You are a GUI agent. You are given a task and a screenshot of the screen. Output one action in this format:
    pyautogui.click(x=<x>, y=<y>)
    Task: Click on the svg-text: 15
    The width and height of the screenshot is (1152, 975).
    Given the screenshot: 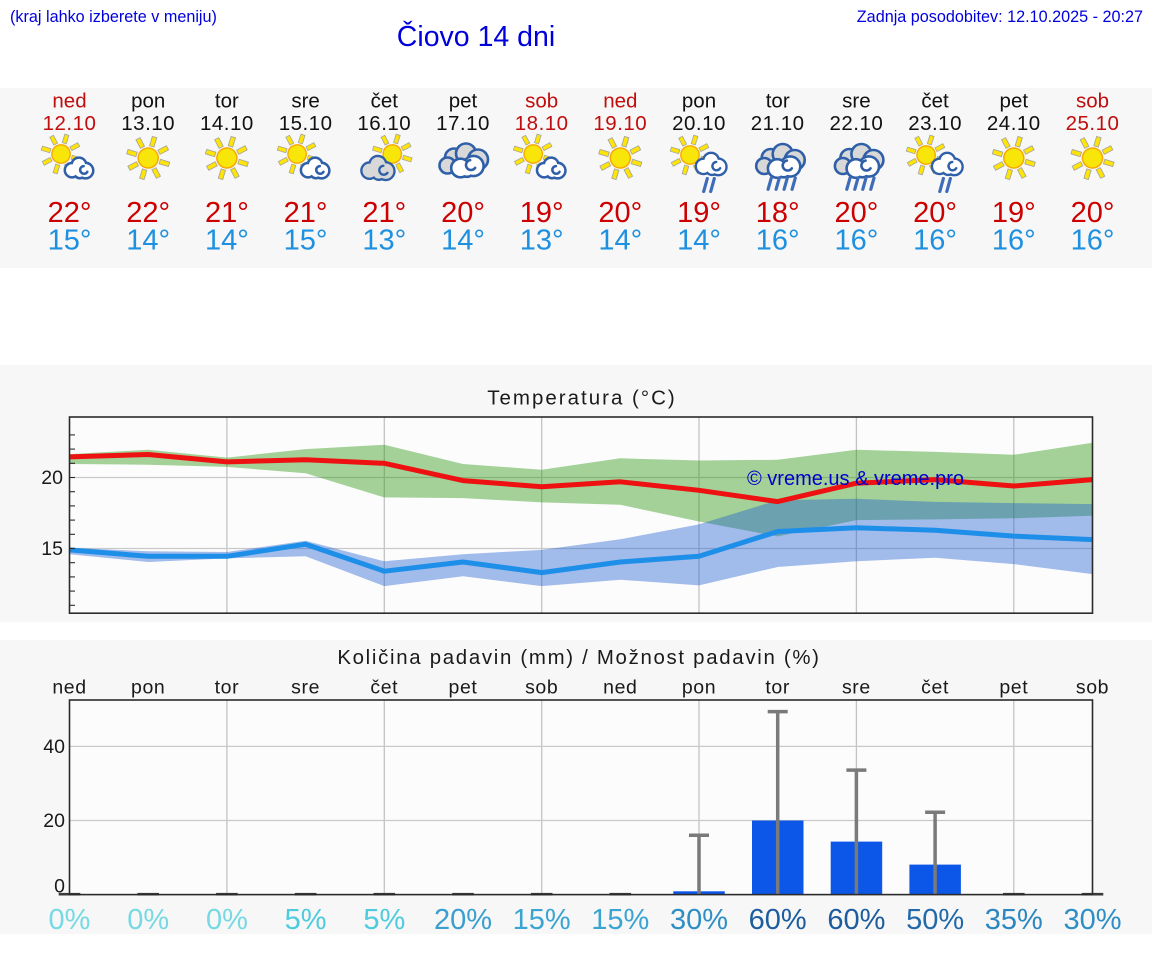 What is the action you would take?
    pyautogui.click(x=52, y=549)
    